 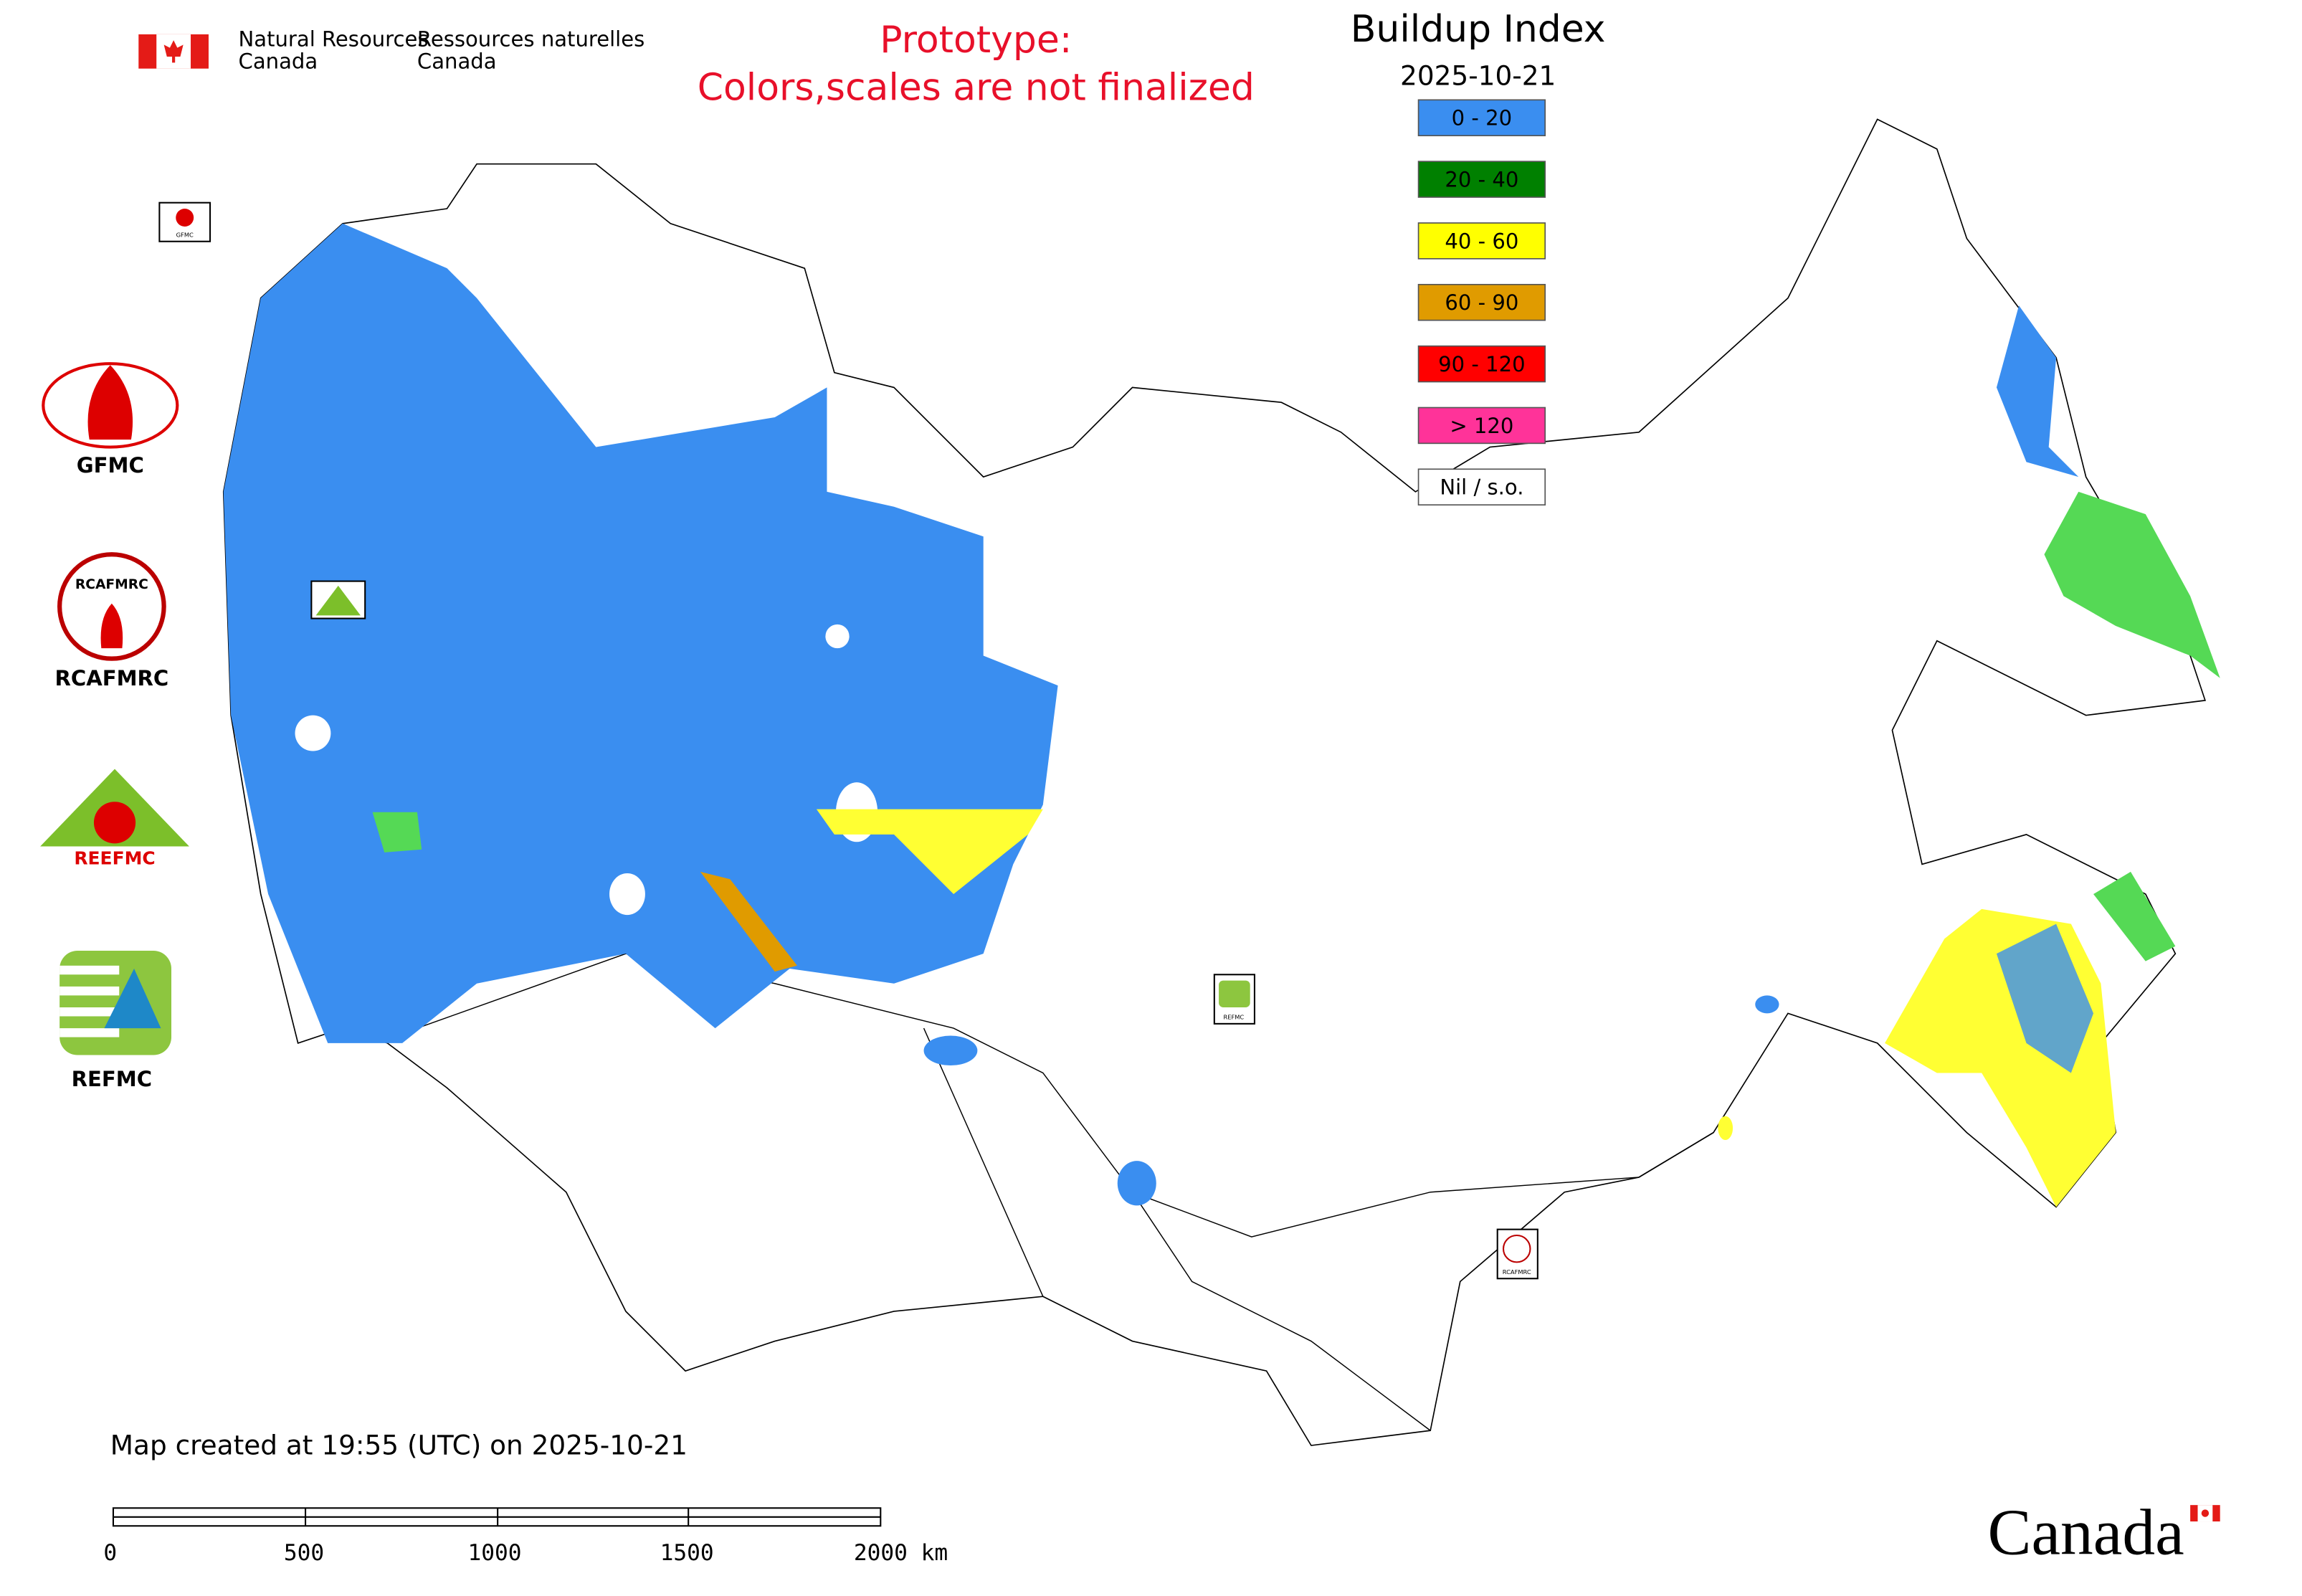 I want to click on legend-label: Nil / s.o., so click(x=1481, y=487).